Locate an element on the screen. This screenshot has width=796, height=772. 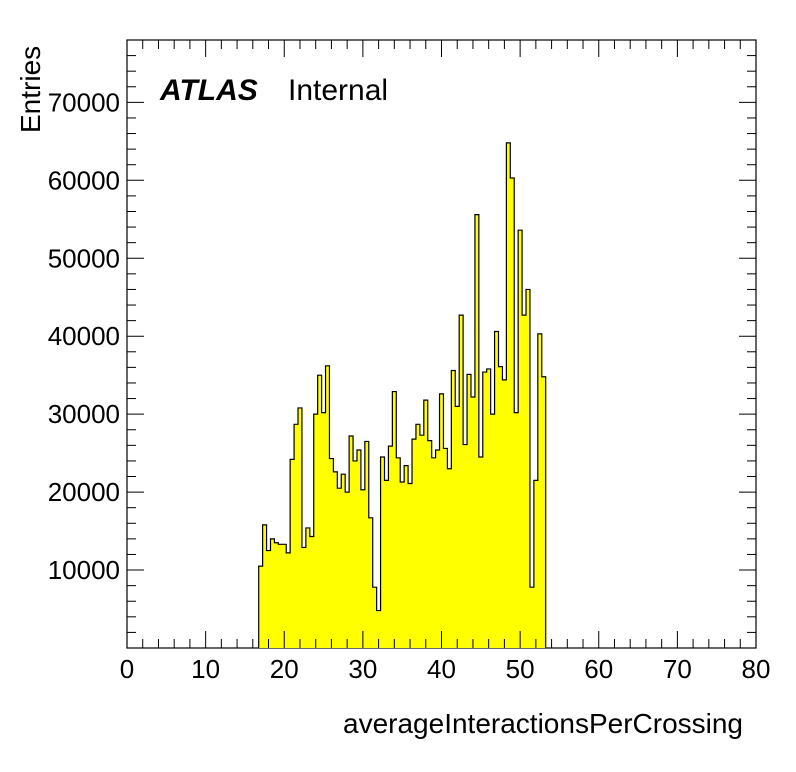
atlas-label: ATLAS is located at coordinates (208, 90).